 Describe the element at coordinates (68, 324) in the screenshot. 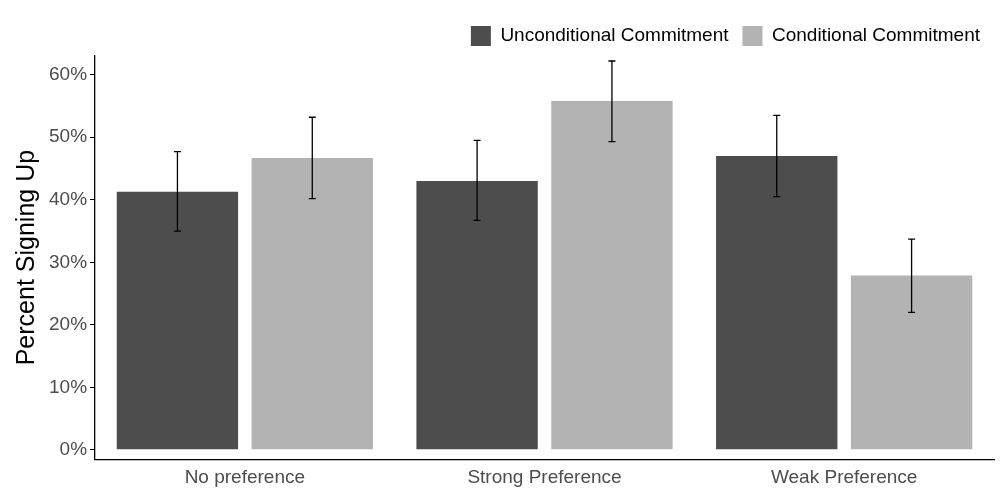

I see `y-tick-label: 20%` at that location.